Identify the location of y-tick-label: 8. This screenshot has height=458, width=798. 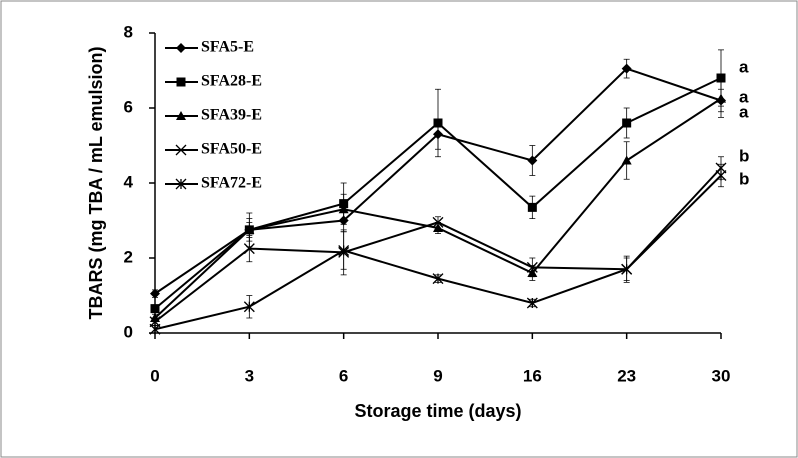
(128, 31).